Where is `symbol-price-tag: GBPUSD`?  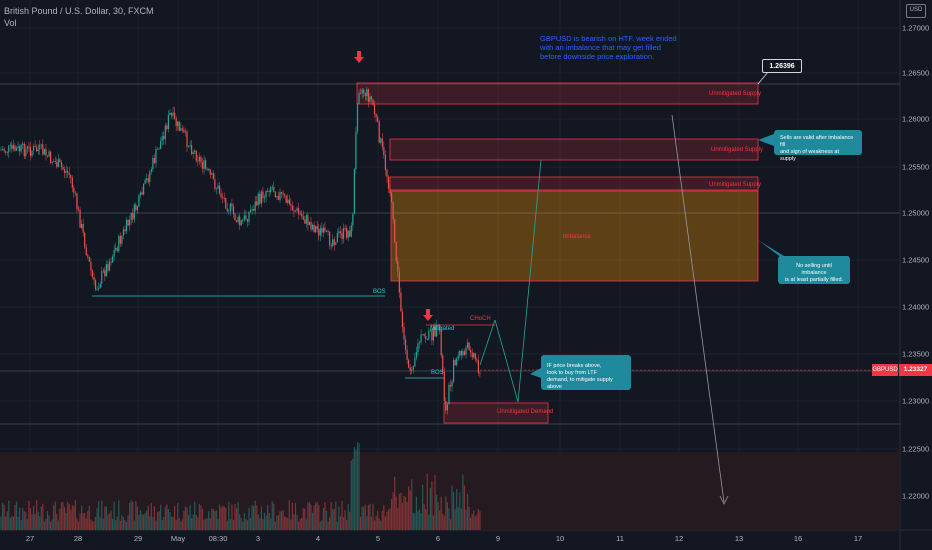
symbol-price-tag: GBPUSD is located at coordinates (885, 370).